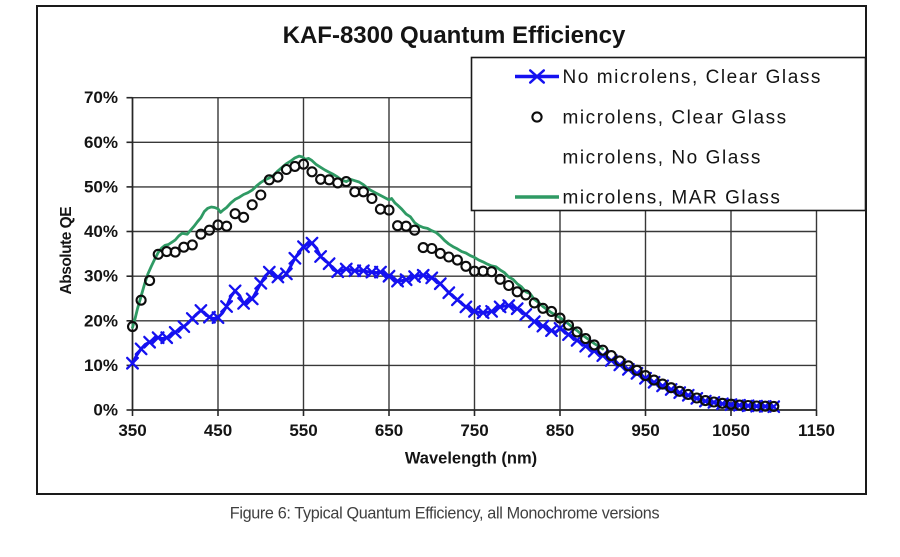 This screenshot has height=557, width=900. What do you see at coordinates (675, 118) in the screenshot?
I see `svg-text: microlens, Clear Glass` at bounding box center [675, 118].